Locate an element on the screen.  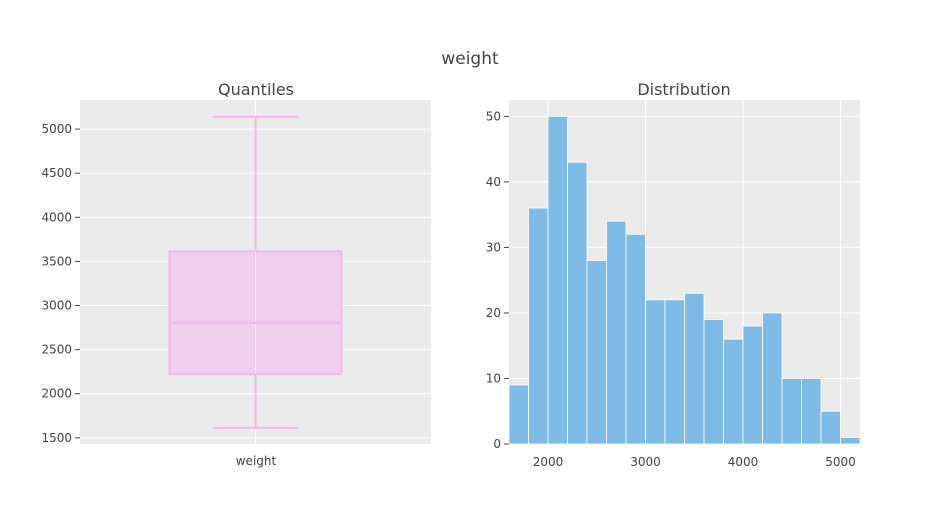
histogram-y-tick-label: 0 is located at coordinates (497, 444).